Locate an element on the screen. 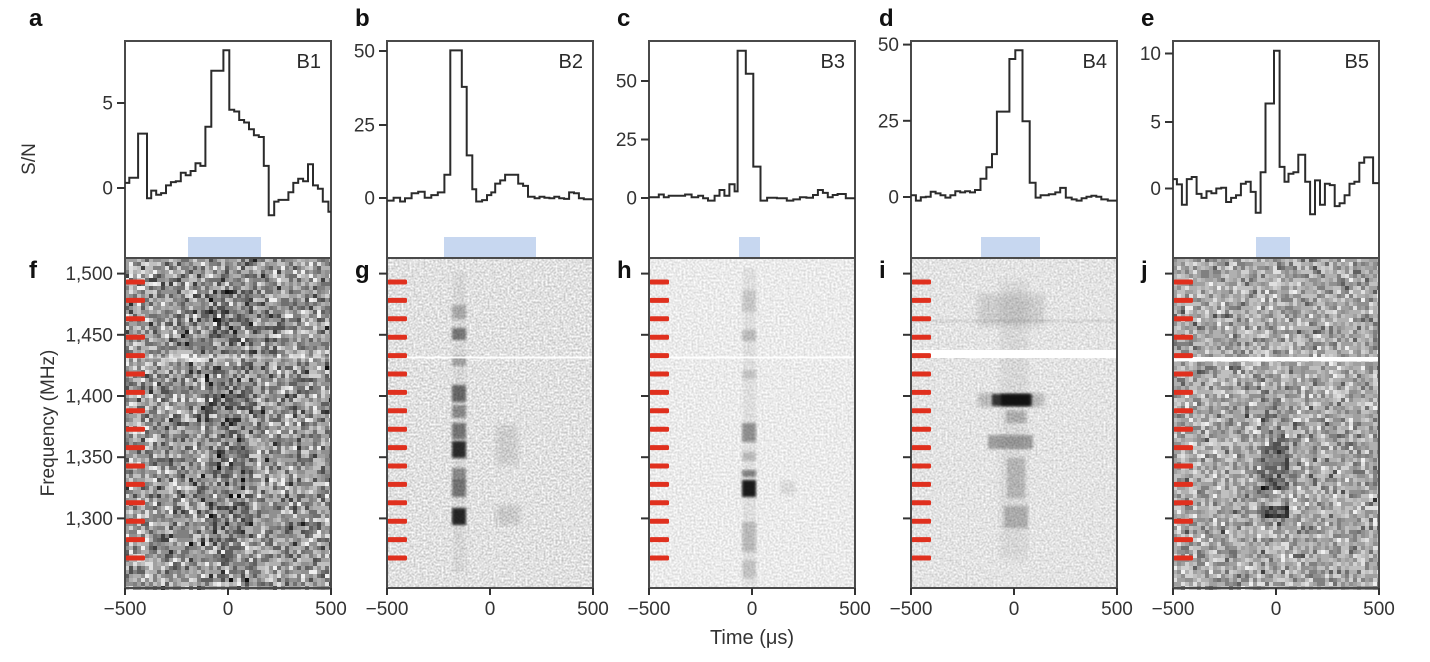 The image size is (1430, 662). svg-text: h is located at coordinates (624, 270).